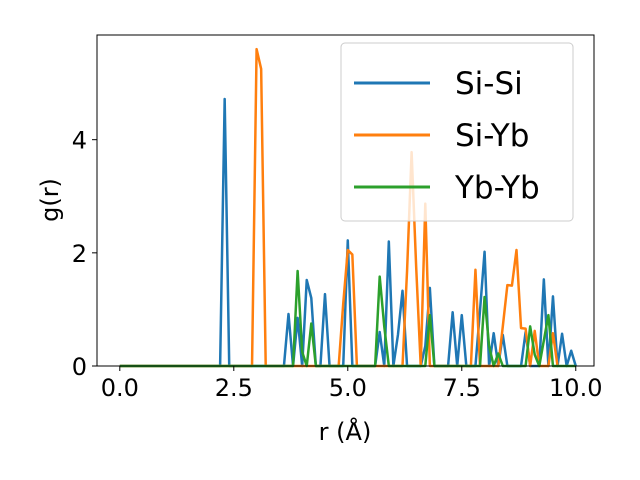  Describe the element at coordinates (575, 388) in the screenshot. I see `x-tick-label: 10.0` at that location.